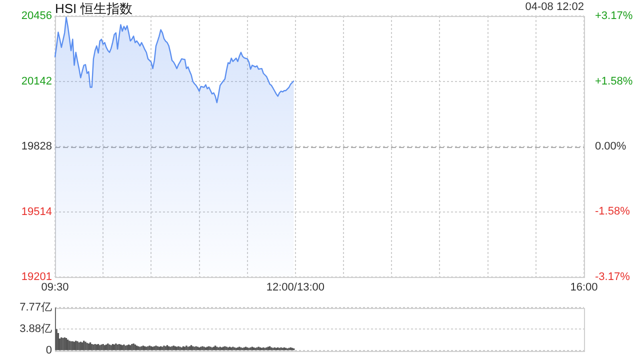  Describe the element at coordinates (584, 287) in the screenshot. I see `x-tick-label: 16:00` at that location.